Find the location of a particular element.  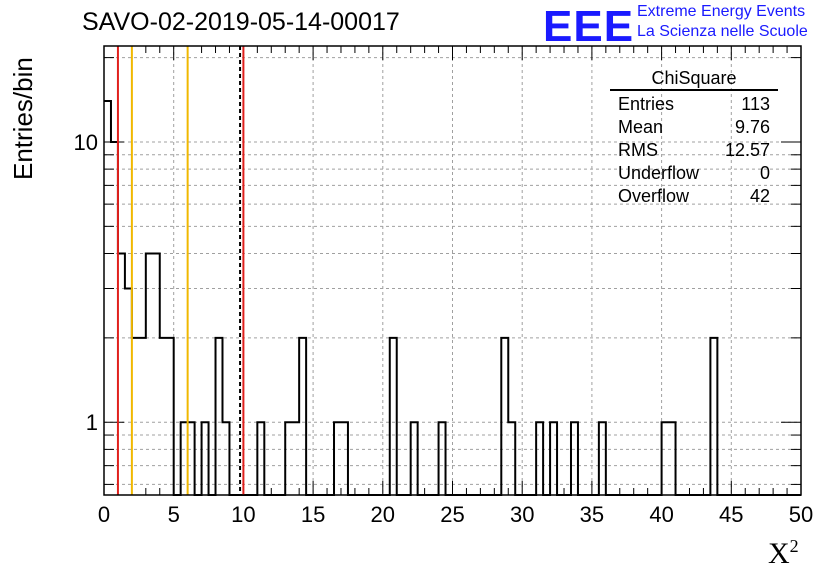

logo-tagline-2: La Scienza nelle Scuole is located at coordinates (722, 31).